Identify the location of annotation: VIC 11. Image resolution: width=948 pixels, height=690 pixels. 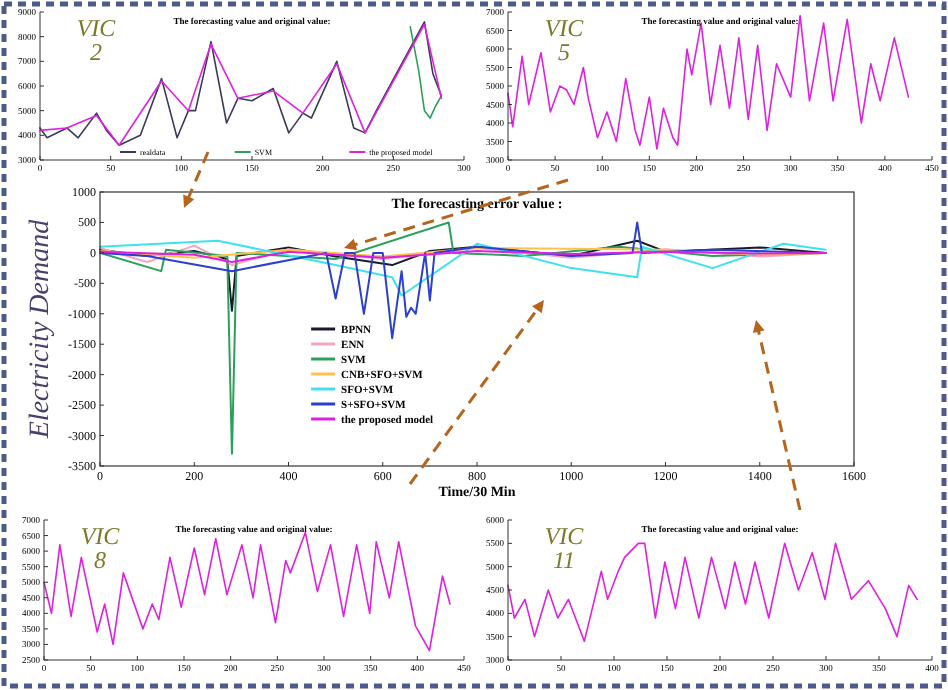
(565, 548).